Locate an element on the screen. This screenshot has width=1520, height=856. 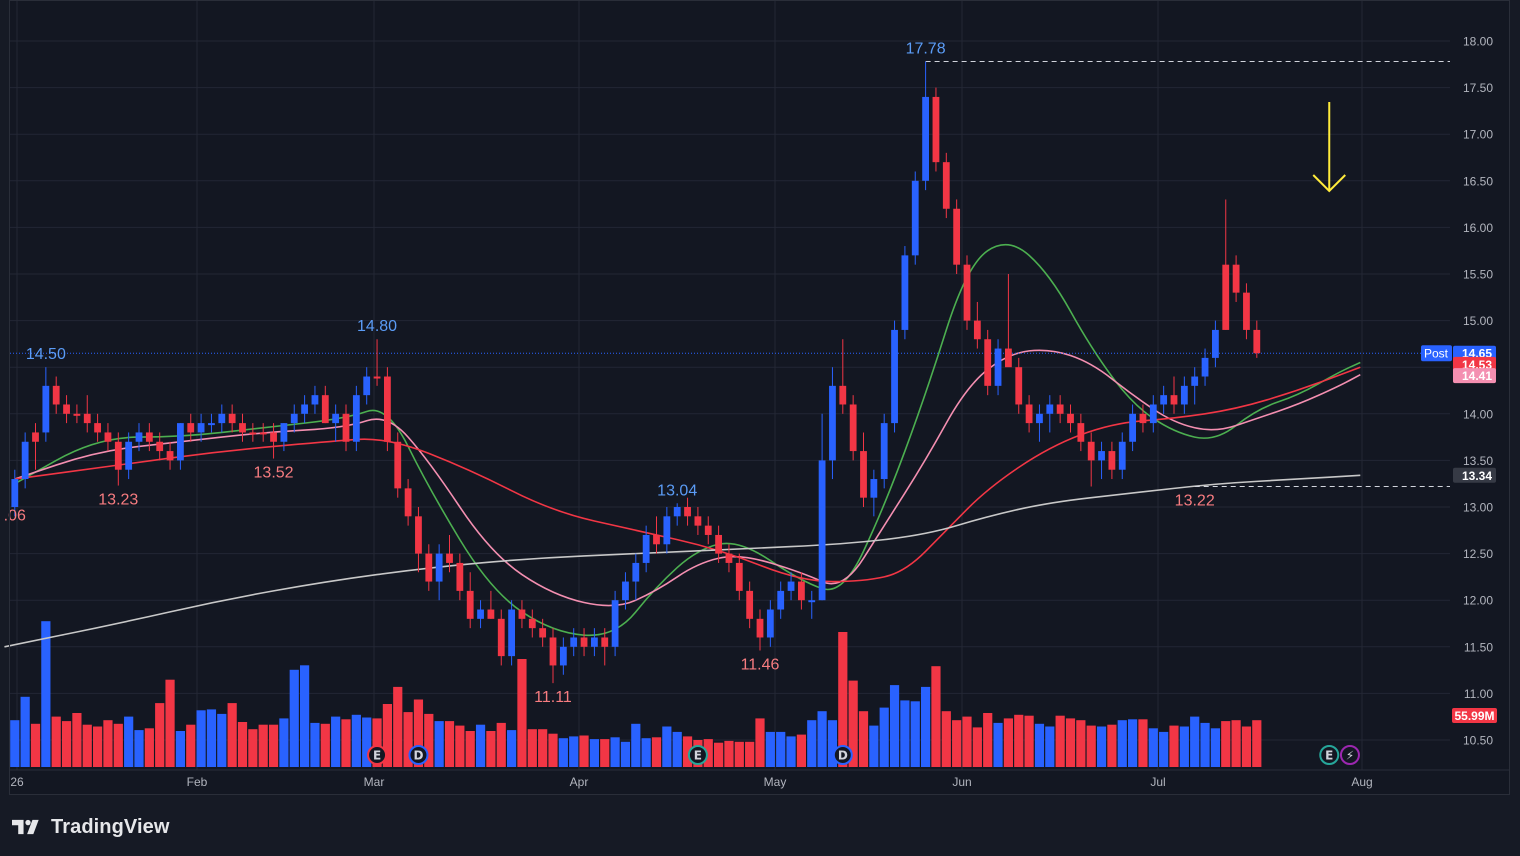
price-axis-label: 14.00 is located at coordinates (1478, 414).